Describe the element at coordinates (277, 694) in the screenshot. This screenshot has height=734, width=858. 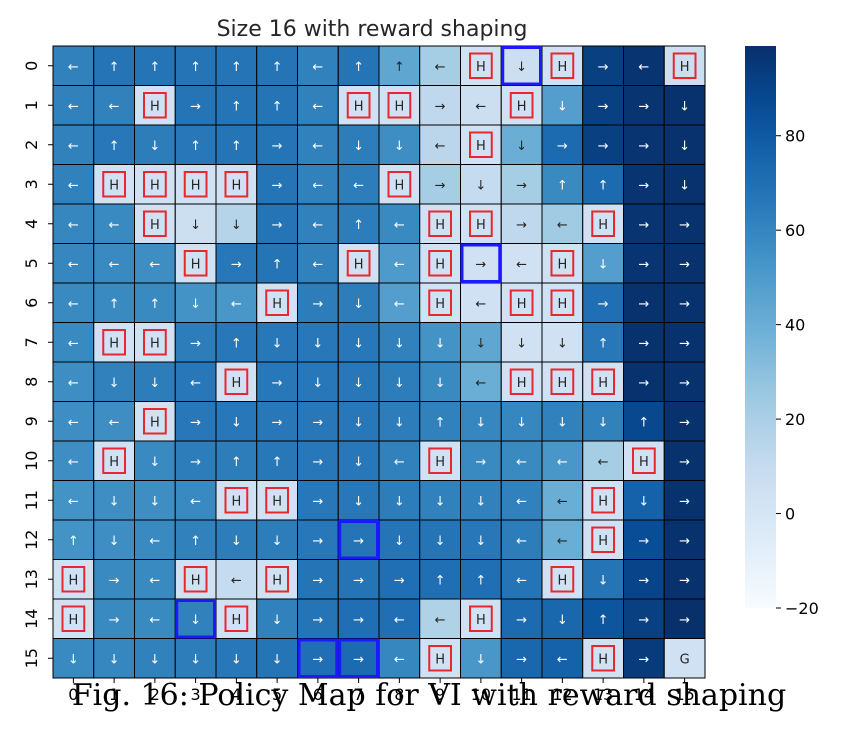
I see `x-tick-label: 5` at that location.